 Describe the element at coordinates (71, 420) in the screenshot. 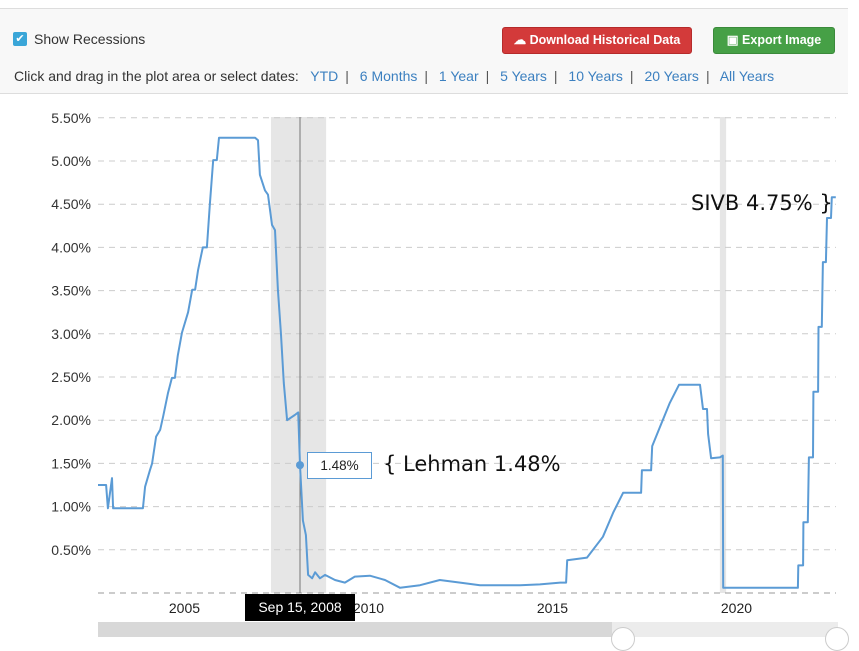

I see `y-tick-label: 2.00%` at that location.